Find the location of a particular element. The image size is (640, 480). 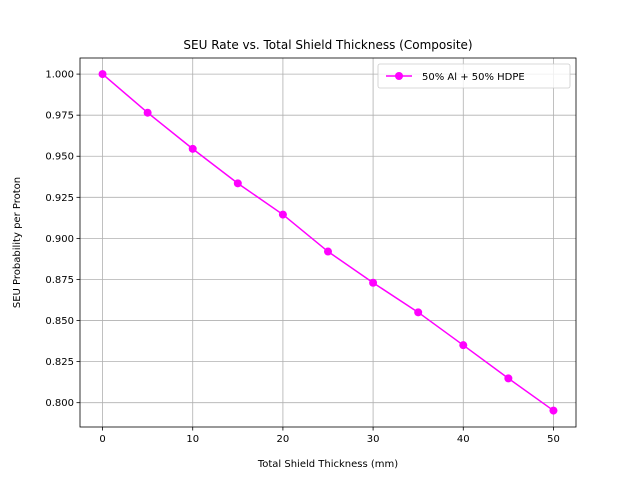

y-tick-label: 0.900 is located at coordinates (59, 239).